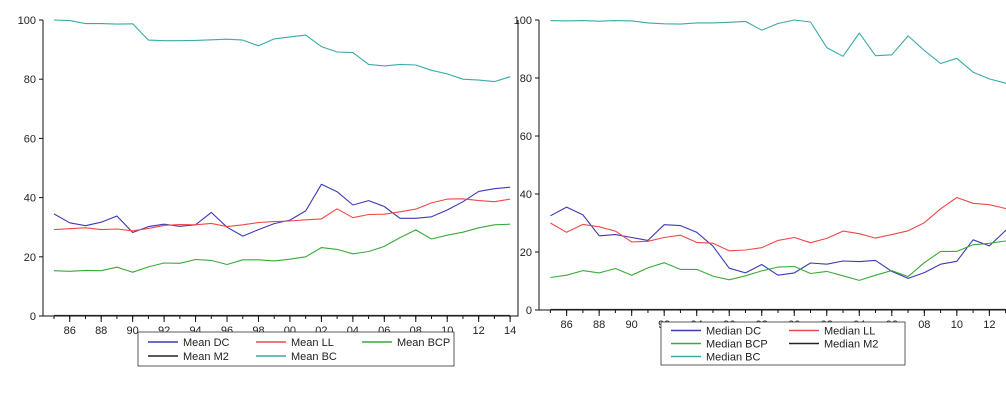  I want to click on median-x-tick-label: 12, so click(989, 325).